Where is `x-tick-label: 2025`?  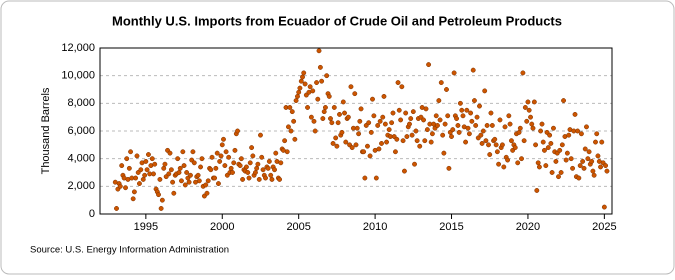 x-tick-label: 2025 is located at coordinates (604, 227).